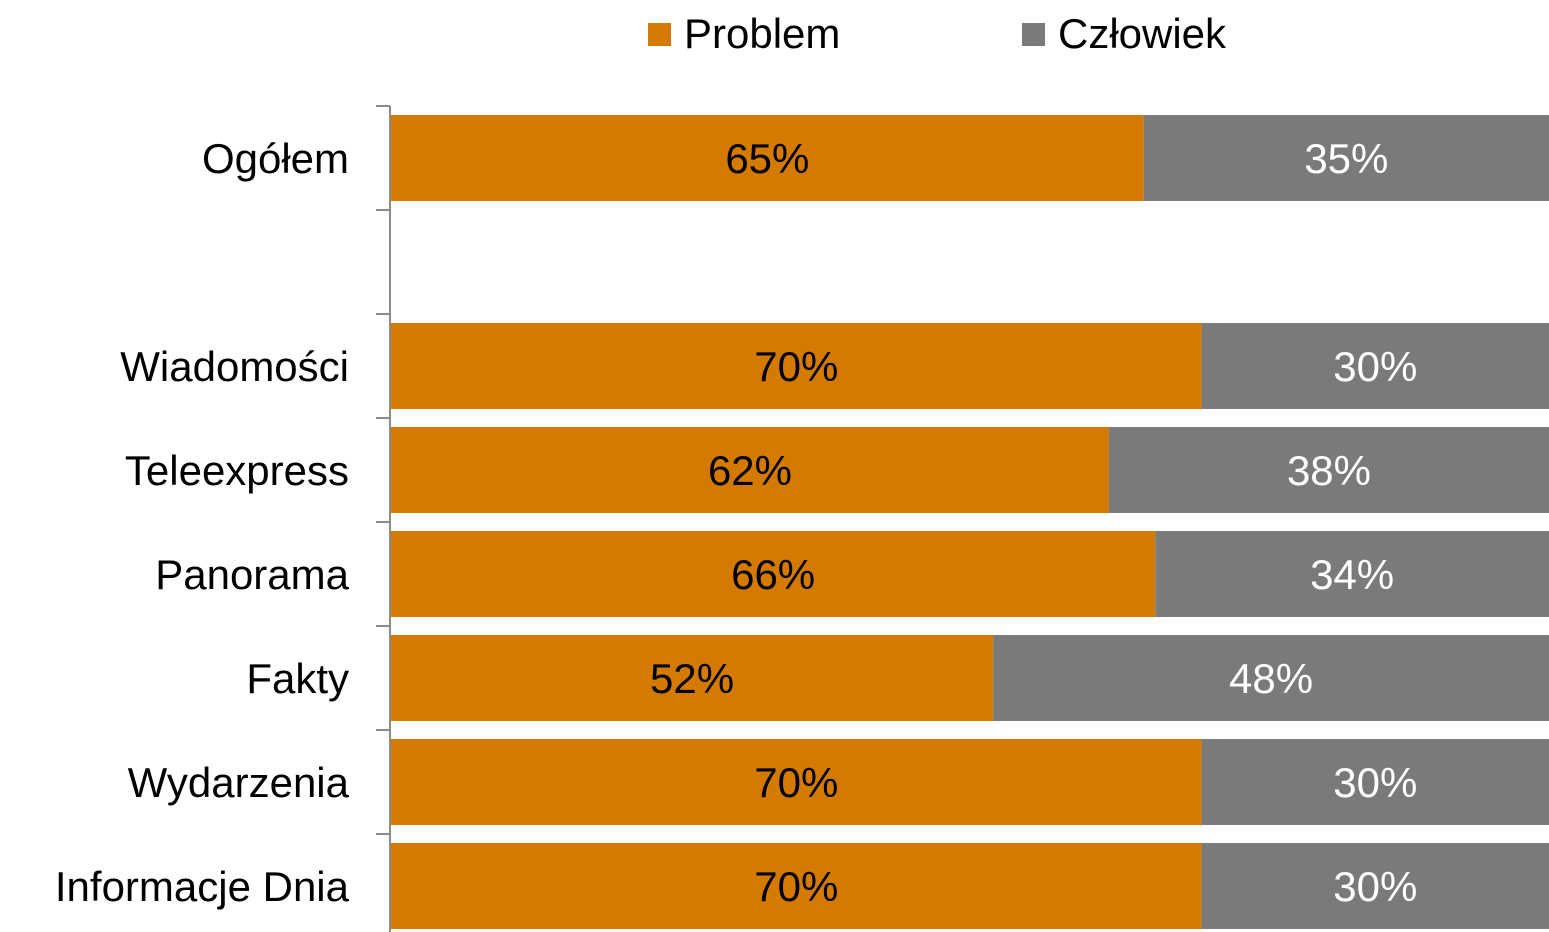 The image size is (1549, 932). I want to click on data-label: 65%, so click(767, 158).